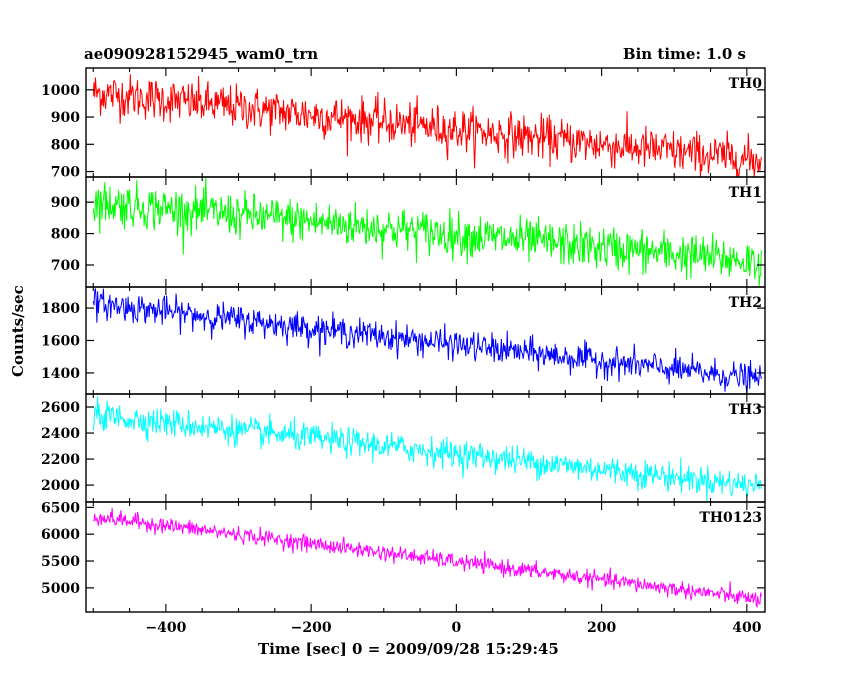 Image resolution: width=850 pixels, height=680 pixels. What do you see at coordinates (60, 508) in the screenshot?
I see `y-tick-label: 6500` at bounding box center [60, 508].